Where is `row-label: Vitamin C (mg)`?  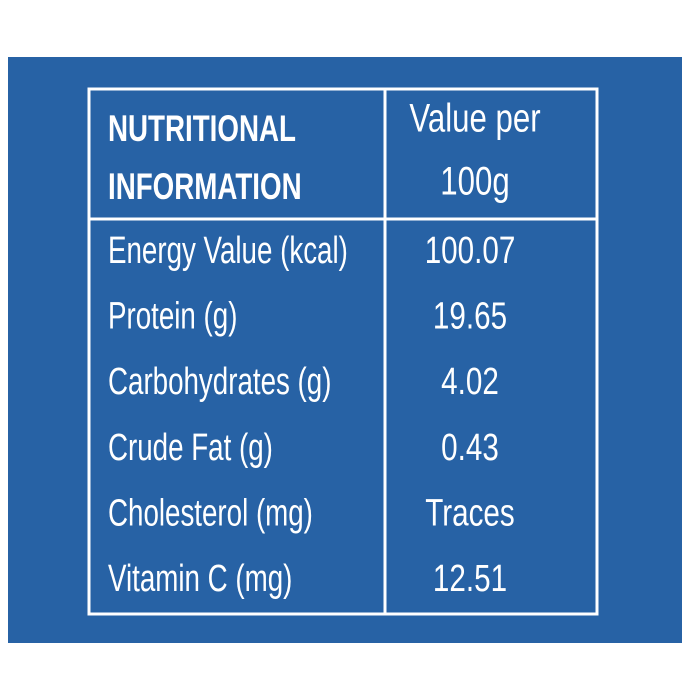
row-label: Vitamin C (mg) is located at coordinates (200, 579).